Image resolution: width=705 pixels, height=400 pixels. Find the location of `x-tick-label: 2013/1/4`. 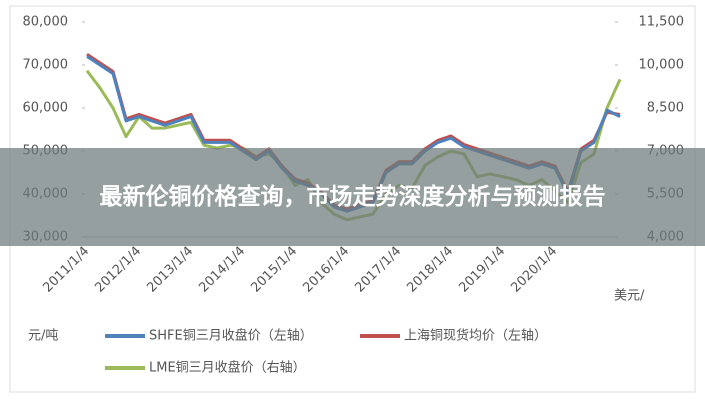

x-tick-label: 2013/1/4 is located at coordinates (170, 270).